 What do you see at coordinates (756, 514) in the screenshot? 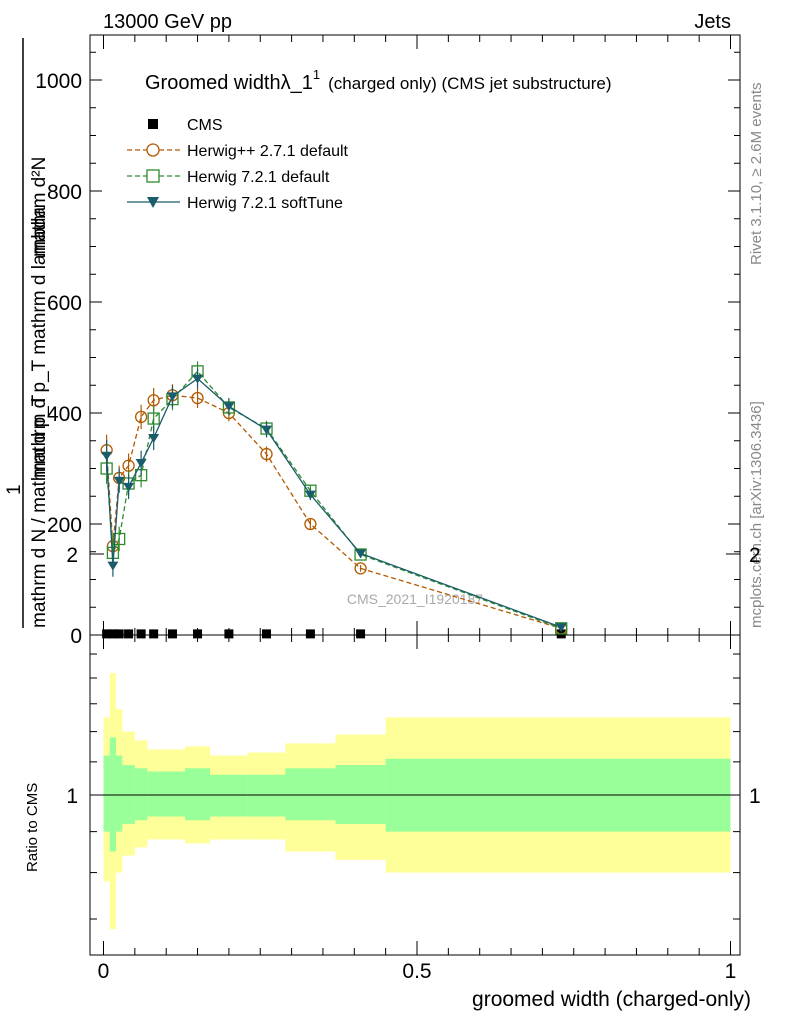
I see `mcplots-label: mcplots.cern.ch [arXiv:1306.3436]` at bounding box center [756, 514].